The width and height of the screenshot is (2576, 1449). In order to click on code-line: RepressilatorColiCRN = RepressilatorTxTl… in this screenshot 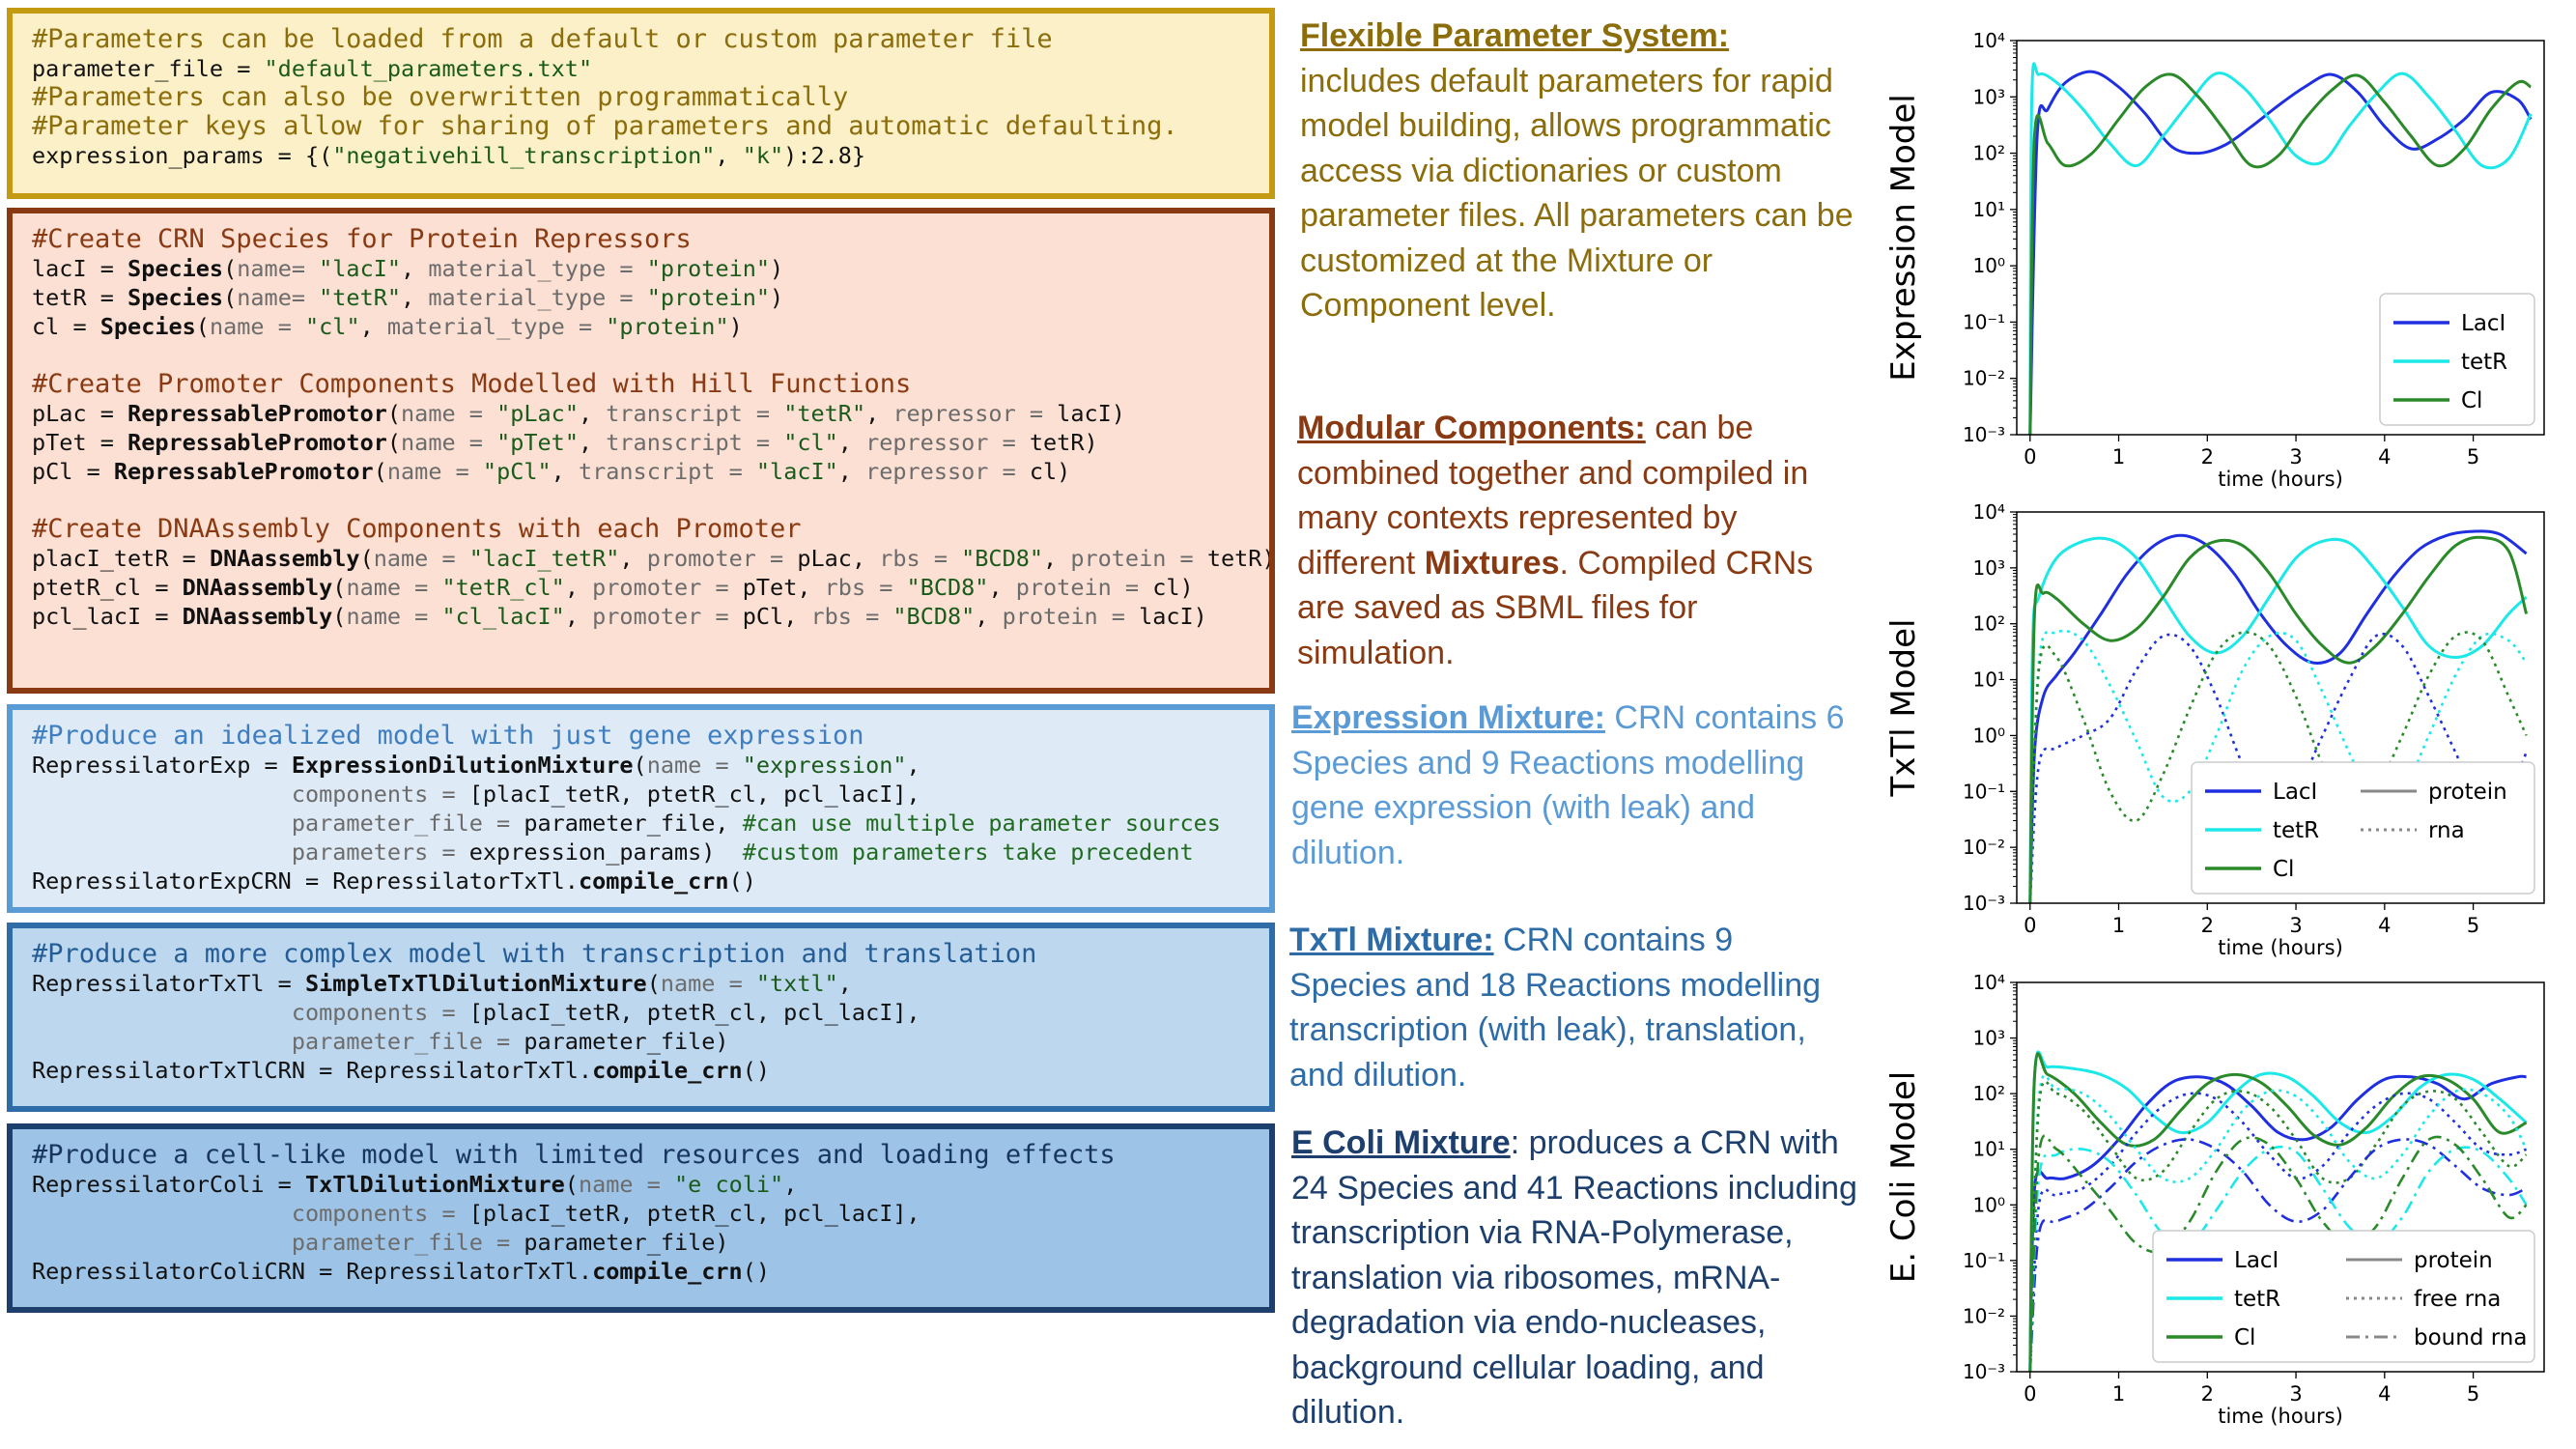, I will do `click(641, 1271)`.